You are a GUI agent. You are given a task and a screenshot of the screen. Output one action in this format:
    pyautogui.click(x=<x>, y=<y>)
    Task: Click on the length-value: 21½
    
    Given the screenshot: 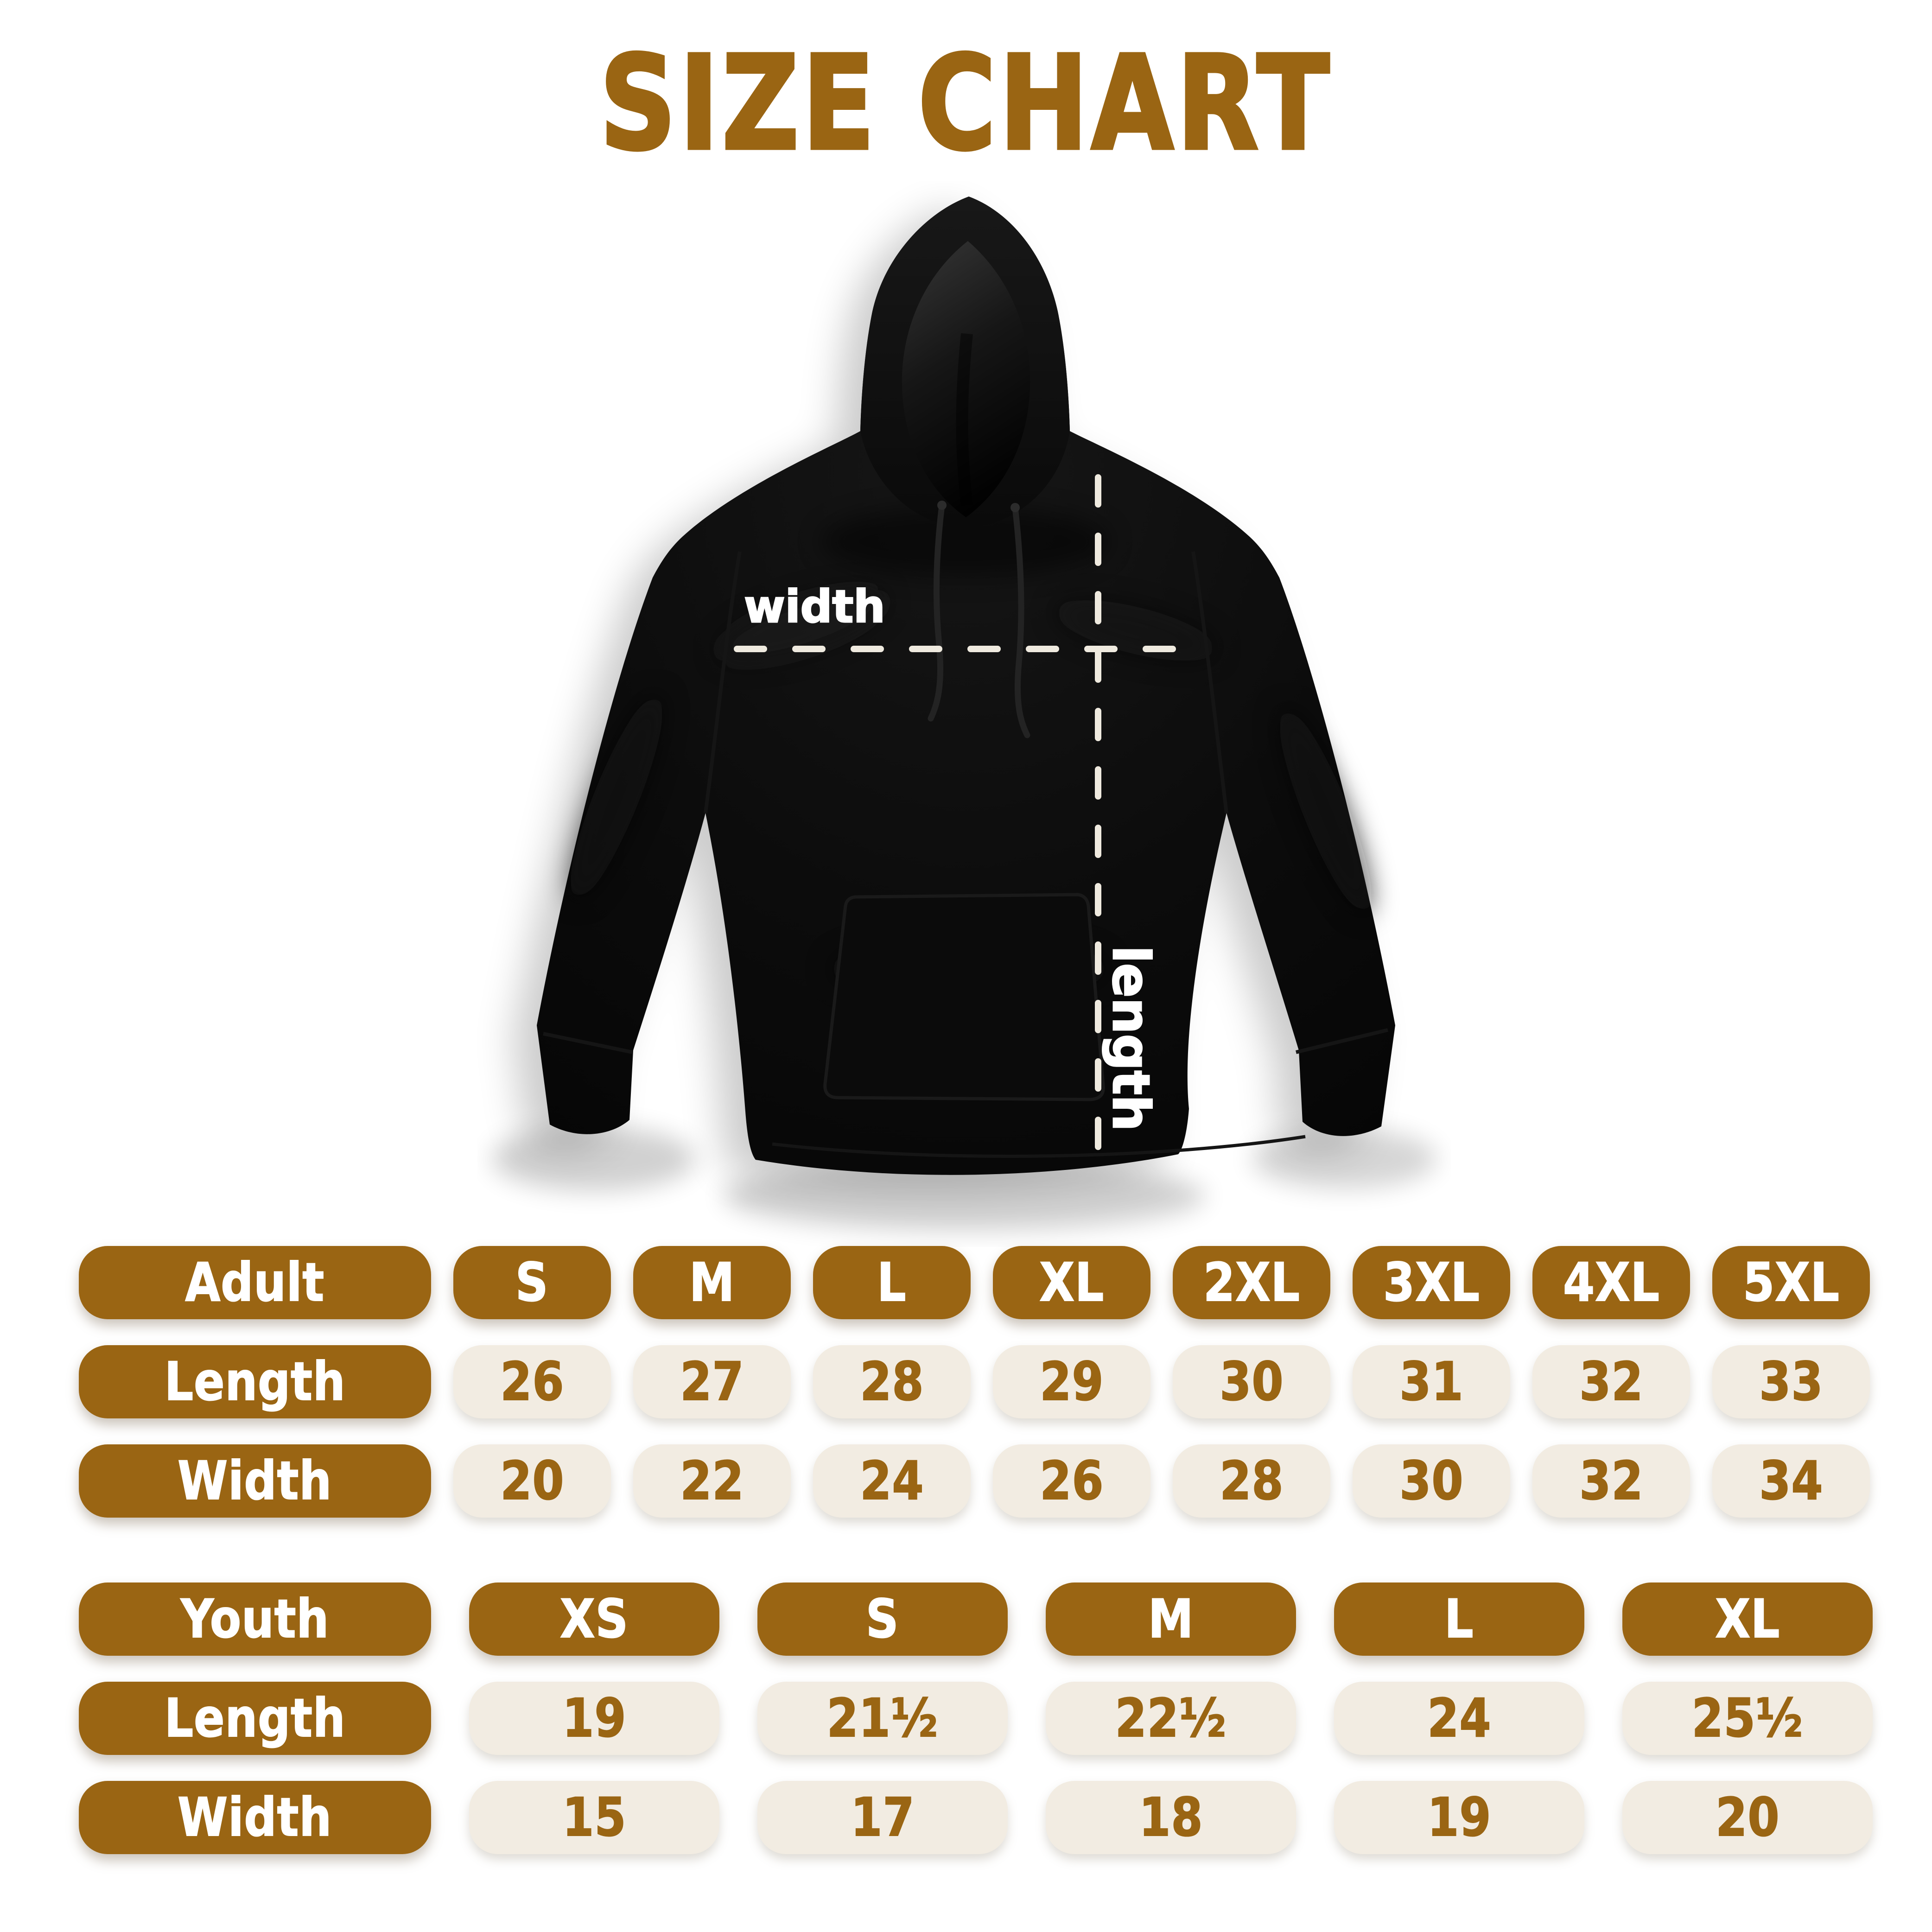 What is the action you would take?
    pyautogui.click(x=882, y=1718)
    